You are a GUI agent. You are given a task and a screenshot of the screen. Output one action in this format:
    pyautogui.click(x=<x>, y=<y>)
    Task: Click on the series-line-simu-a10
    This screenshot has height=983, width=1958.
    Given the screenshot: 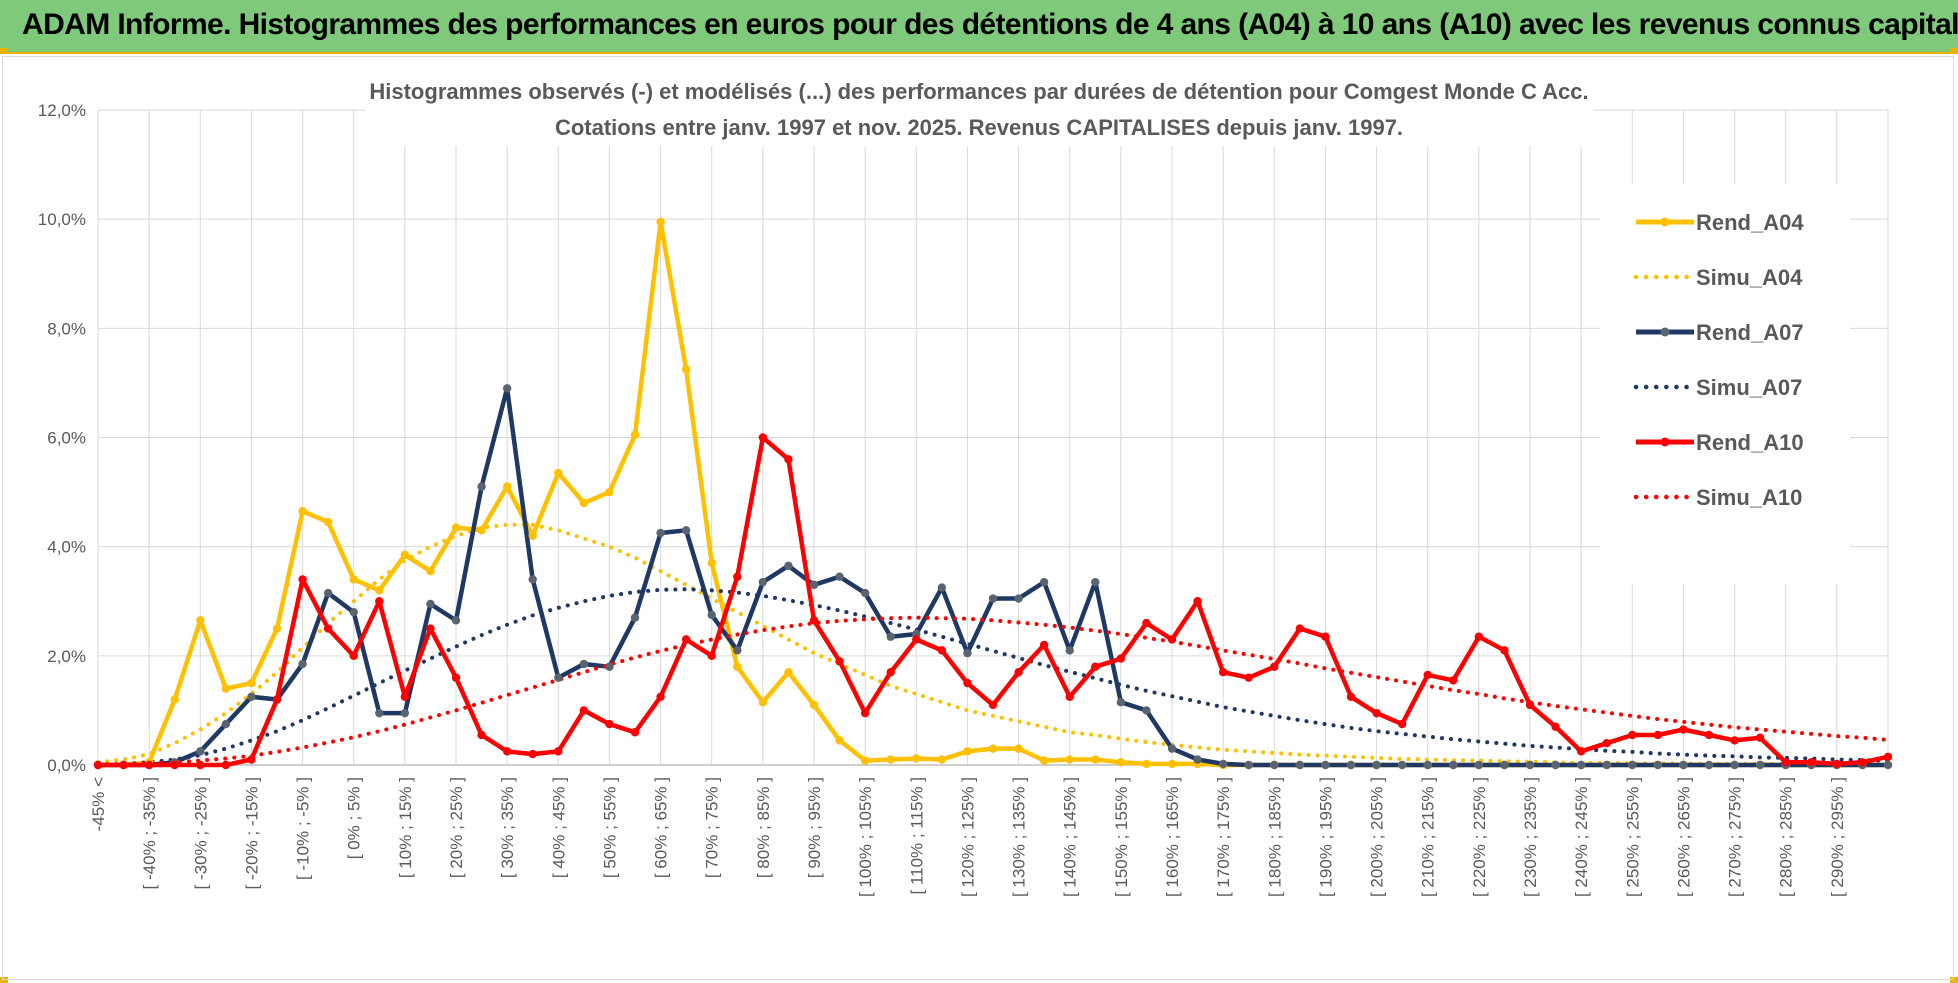 What is the action you would take?
    pyautogui.click(x=993, y=691)
    